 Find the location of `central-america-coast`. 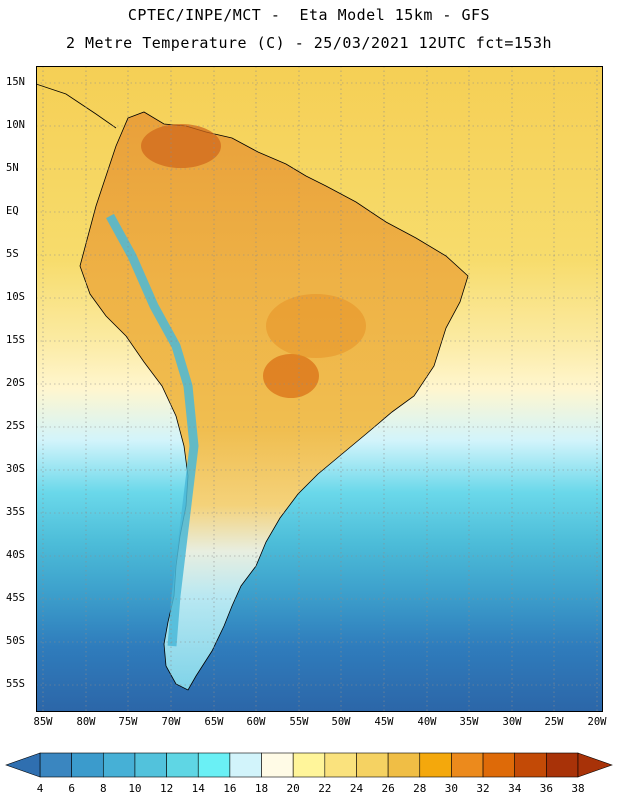

central-america-coast is located at coordinates (76, 106).